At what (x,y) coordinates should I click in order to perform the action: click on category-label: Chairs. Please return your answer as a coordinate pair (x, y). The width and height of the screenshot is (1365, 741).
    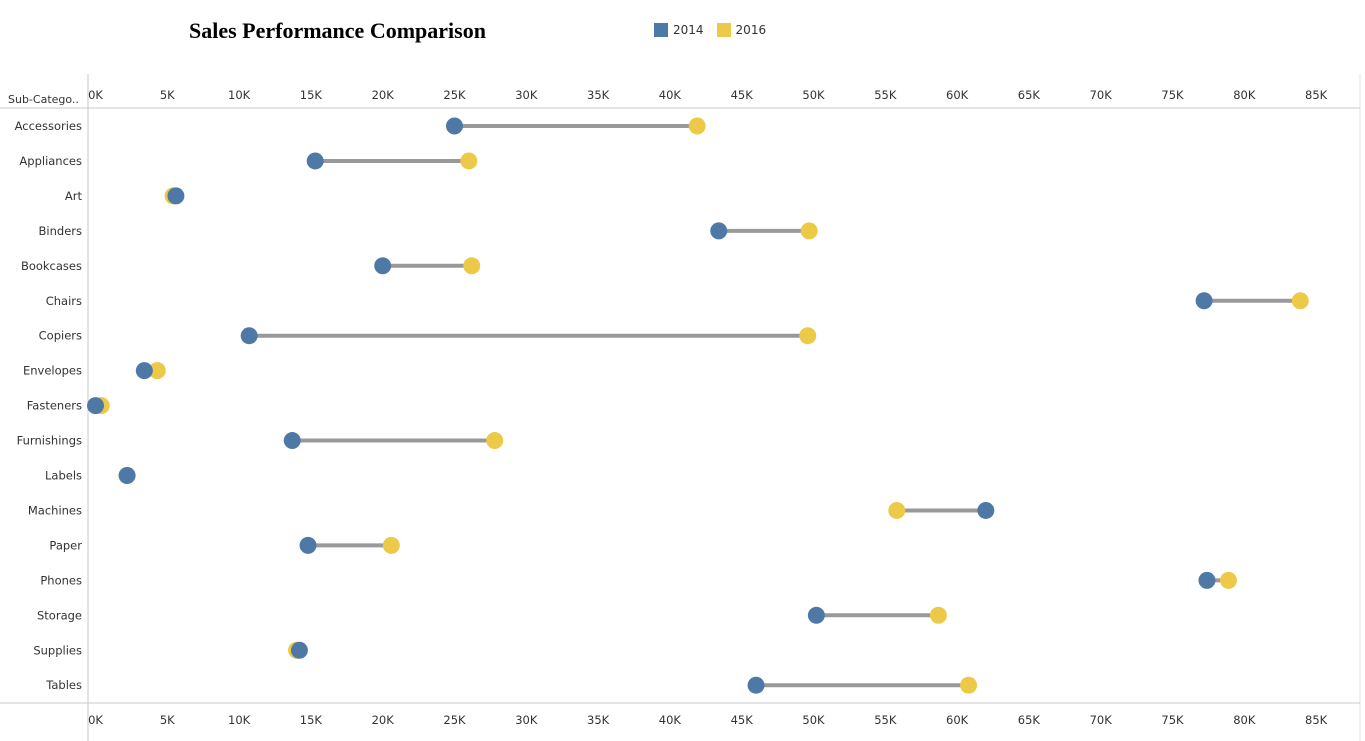
    Looking at the image, I should click on (64, 301).